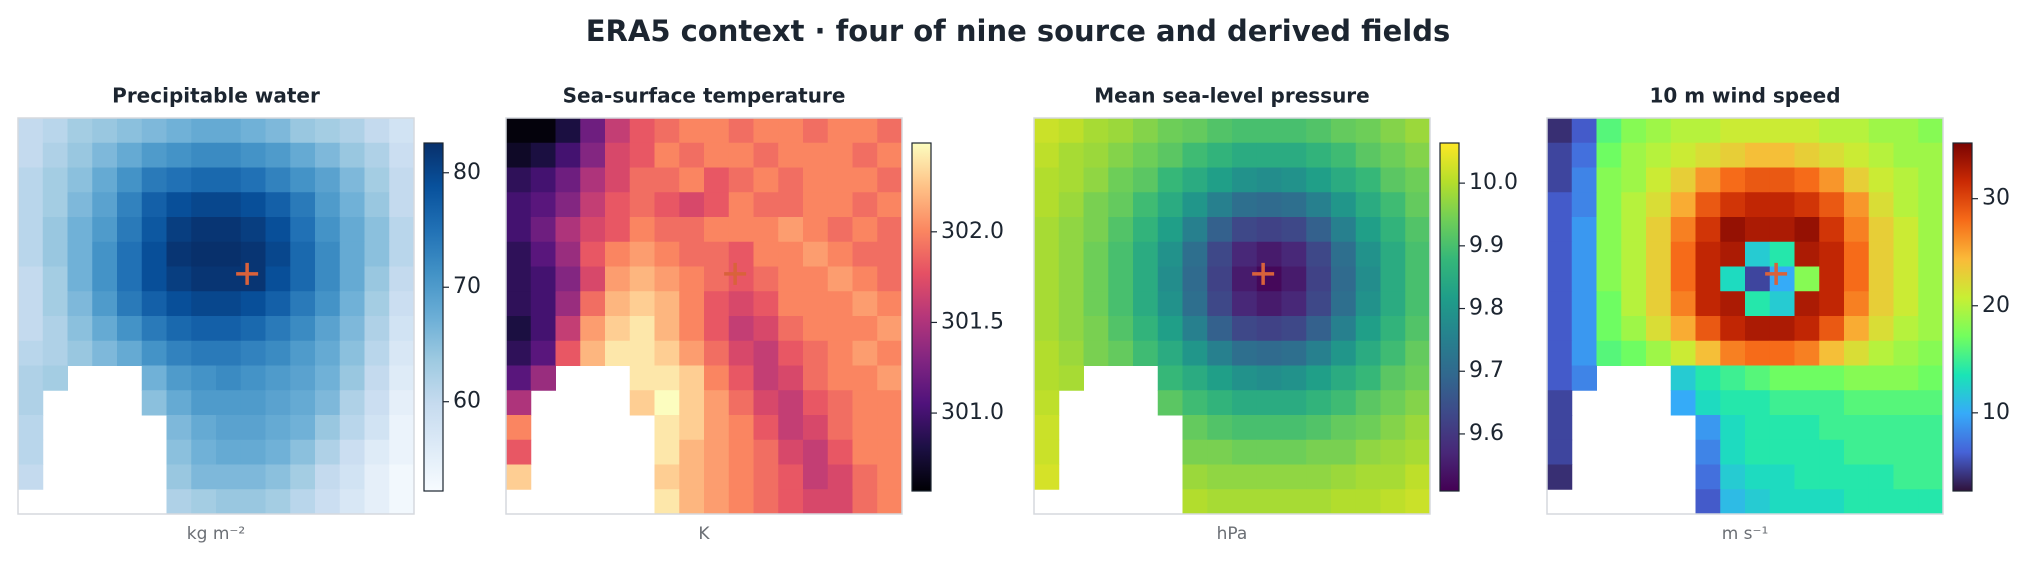 This screenshot has height=562, width=2036. Describe the element at coordinates (467, 172) in the screenshot. I see `colorbar-tick-label: 80` at that location.